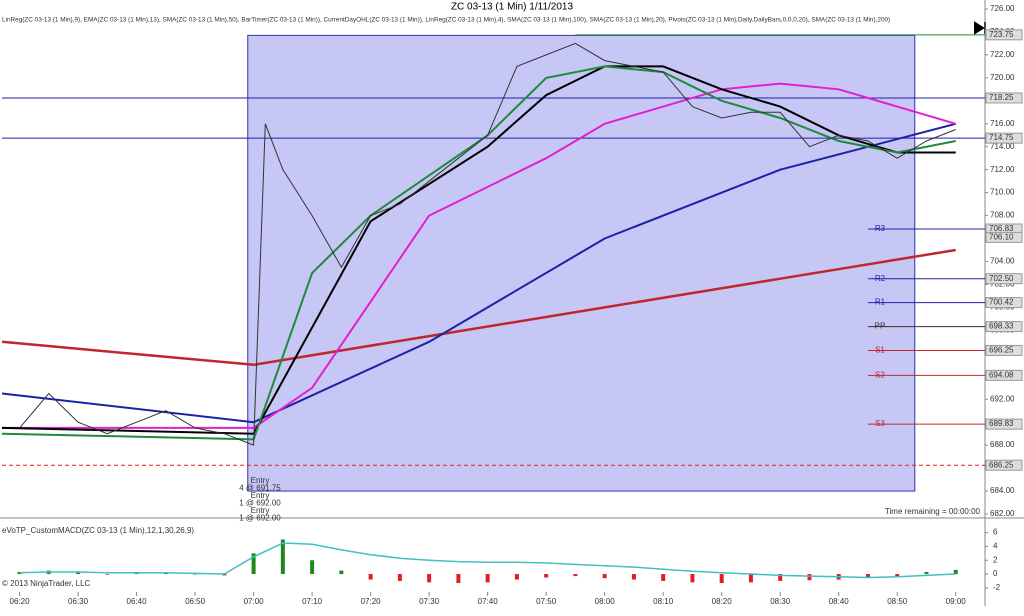 The width and height of the screenshot is (1024, 616). I want to click on x-tick-label: 08:10, so click(663, 601).